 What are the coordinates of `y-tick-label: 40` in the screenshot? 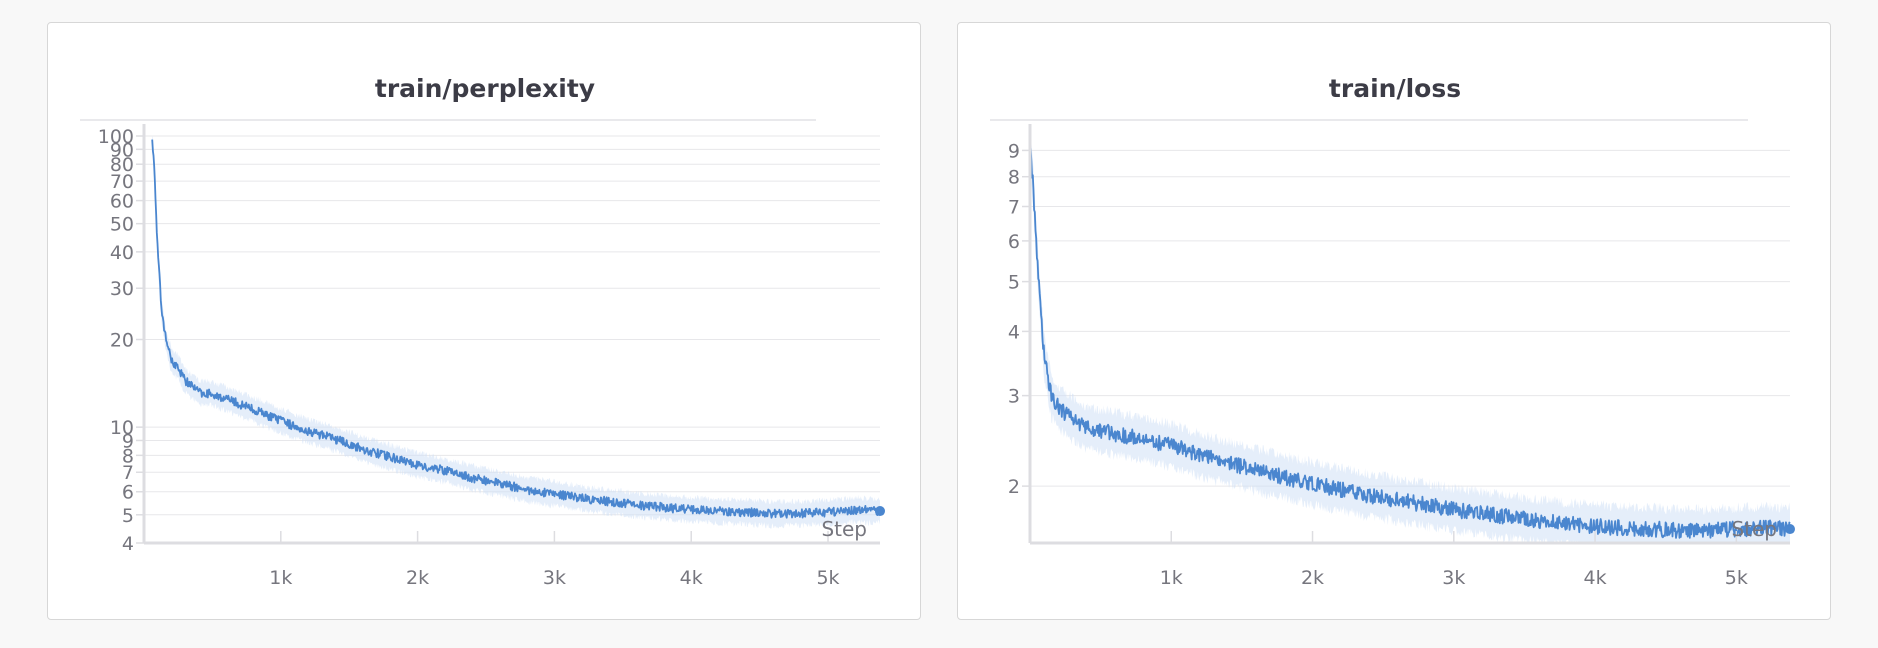 It's located at (122, 253).